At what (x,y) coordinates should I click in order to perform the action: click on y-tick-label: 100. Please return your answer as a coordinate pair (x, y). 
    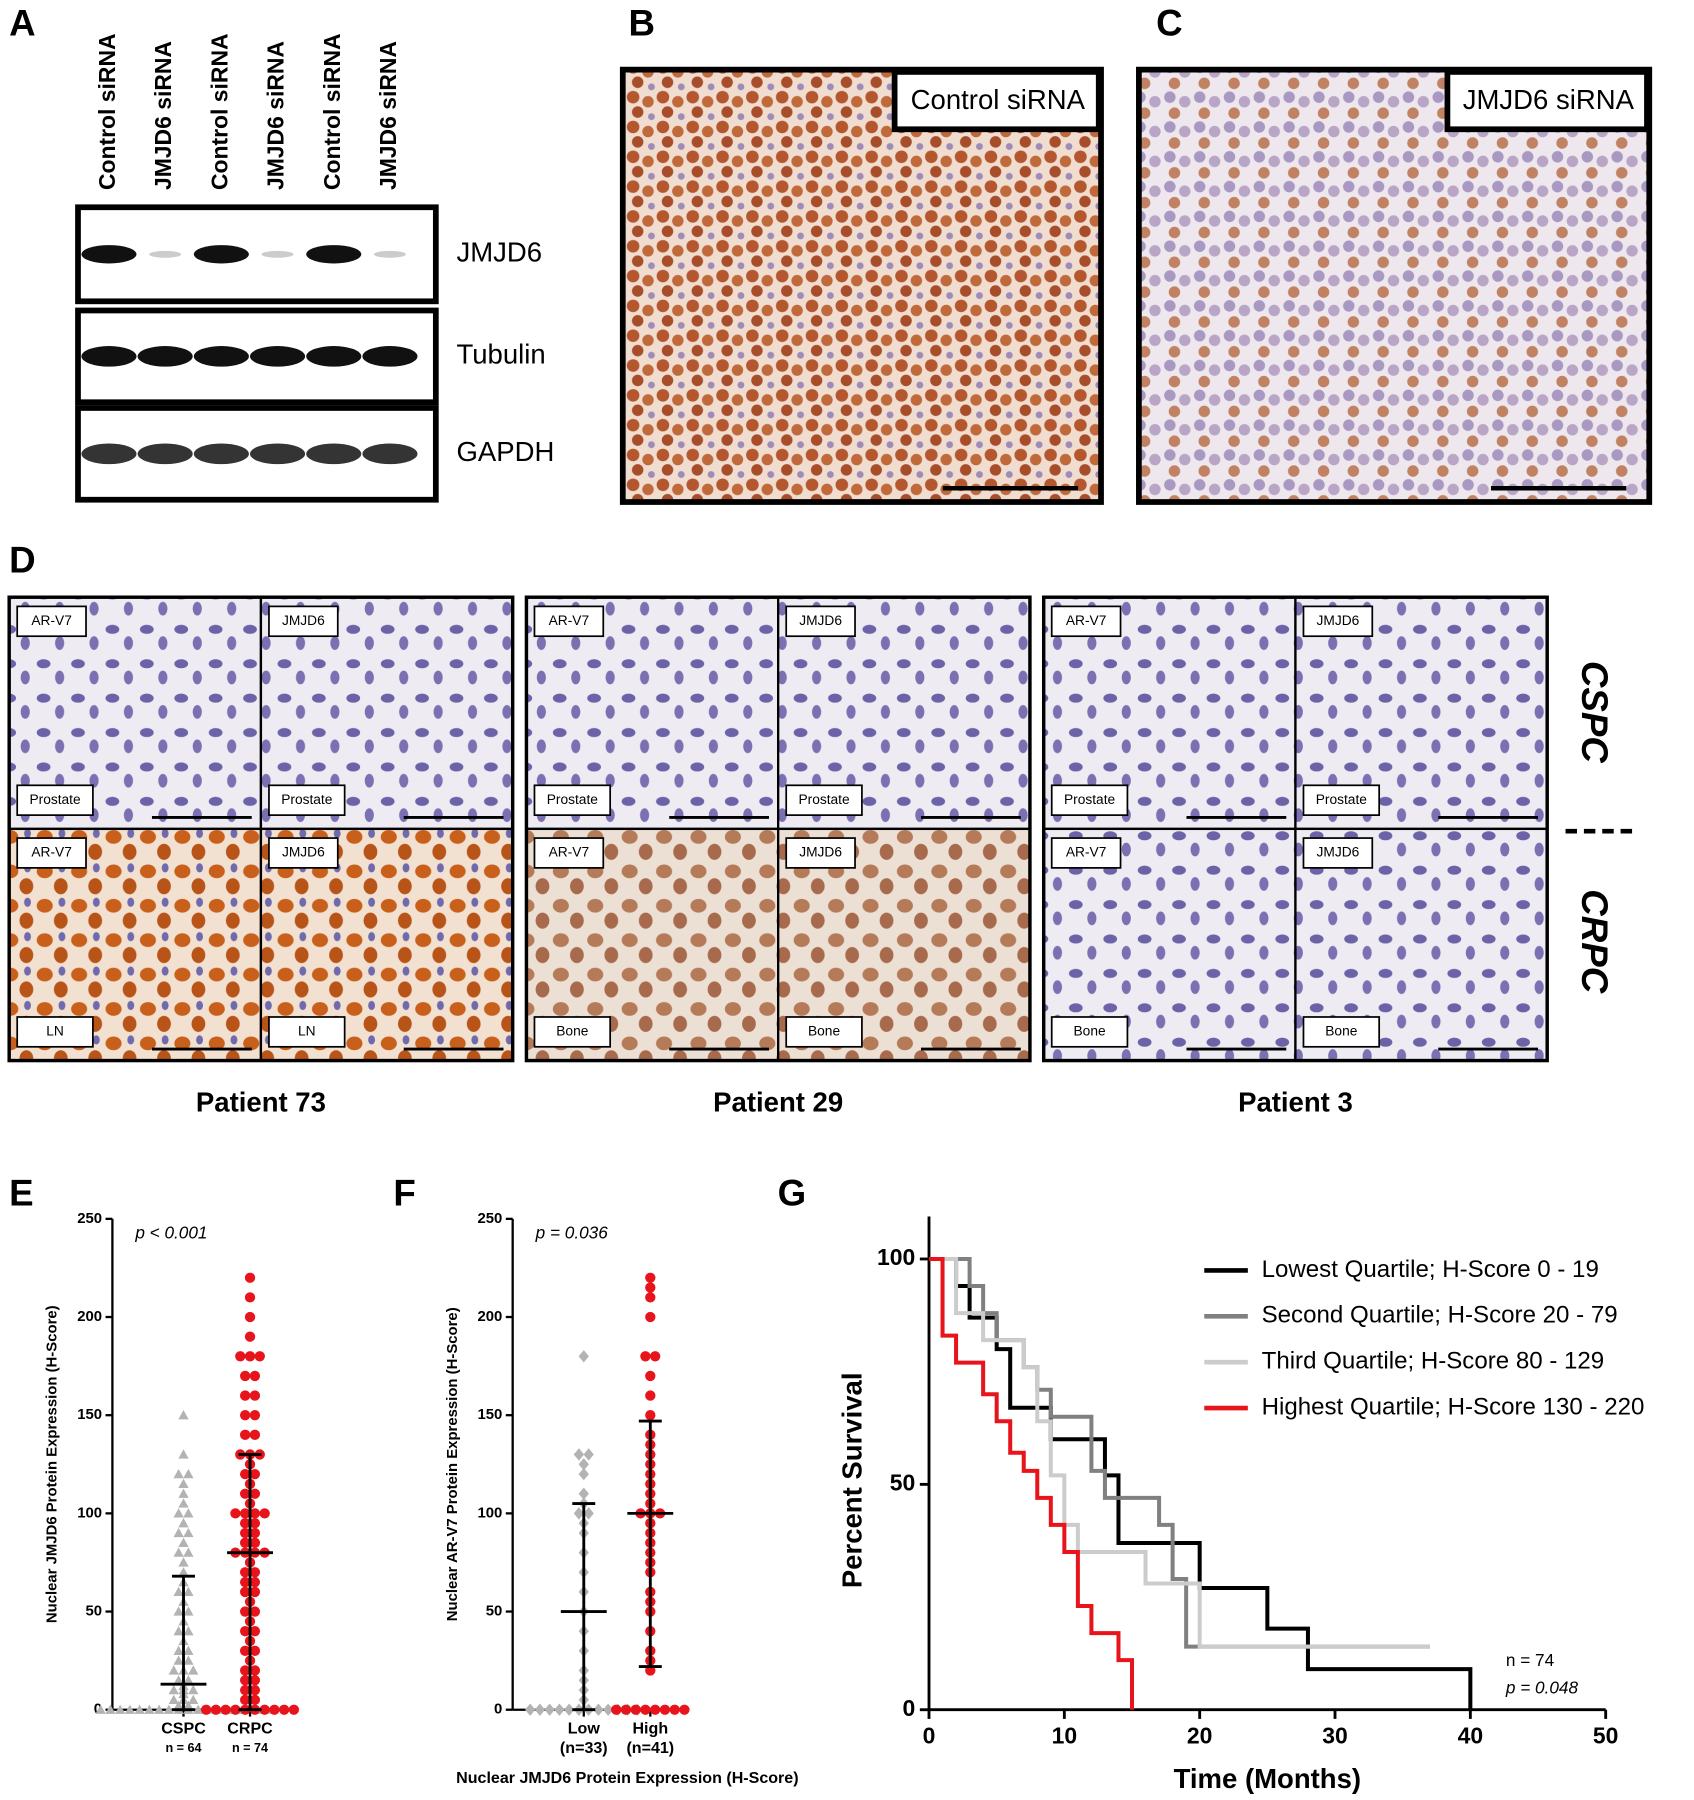
    Looking at the image, I should click on (89, 1513).